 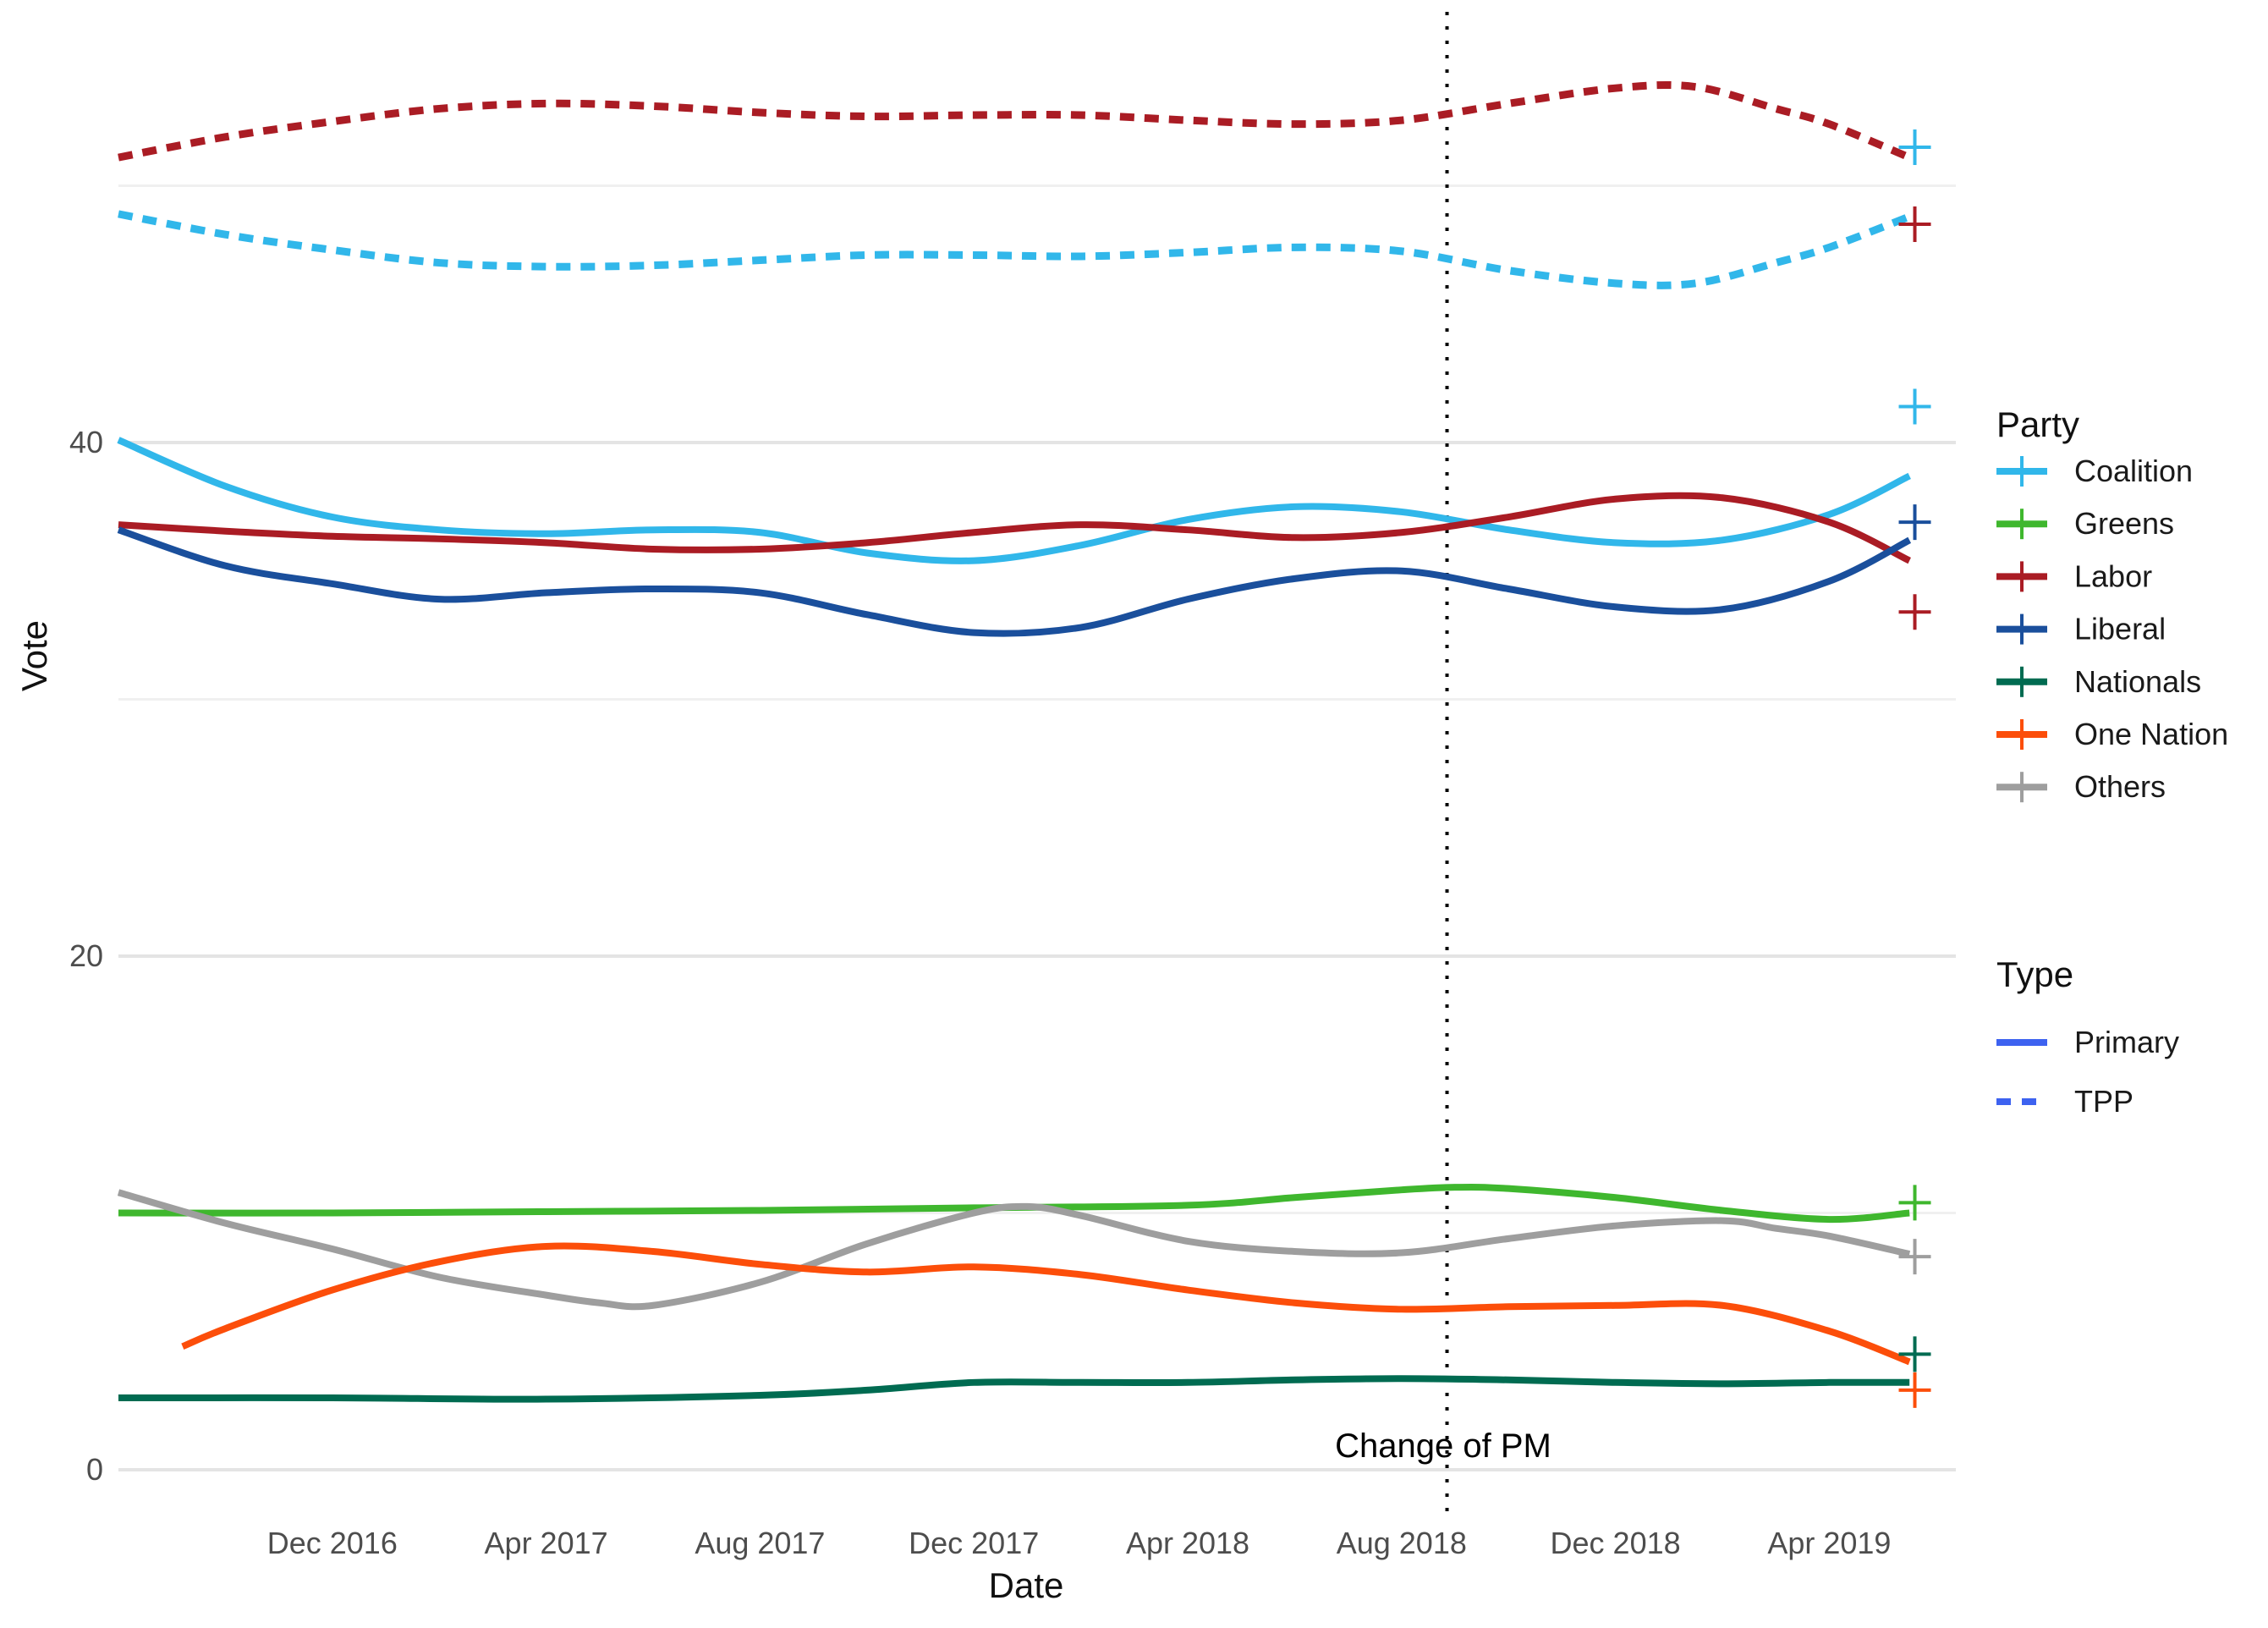 What do you see at coordinates (1026, 1585) in the screenshot?
I see `x-axis-title: Date` at bounding box center [1026, 1585].